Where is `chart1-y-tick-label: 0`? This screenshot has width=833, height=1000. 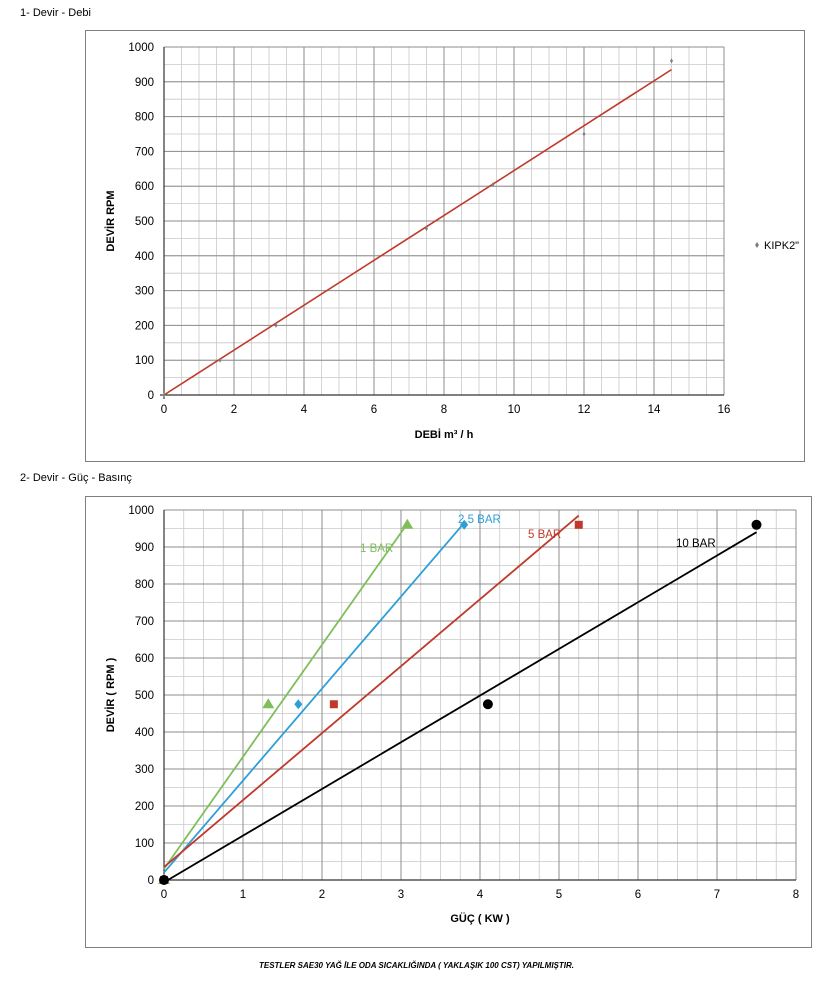 chart1-y-tick-label: 0 is located at coordinates (151, 396).